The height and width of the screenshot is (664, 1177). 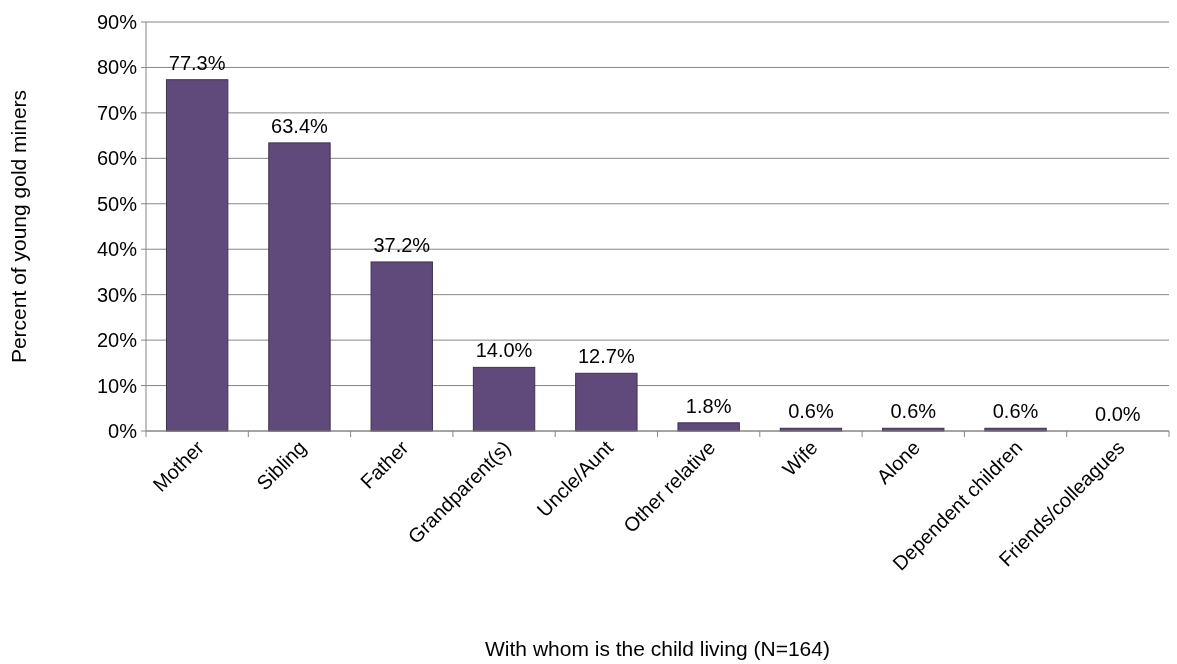 I want to click on y-tick-label: 0%, so click(x=123, y=431).